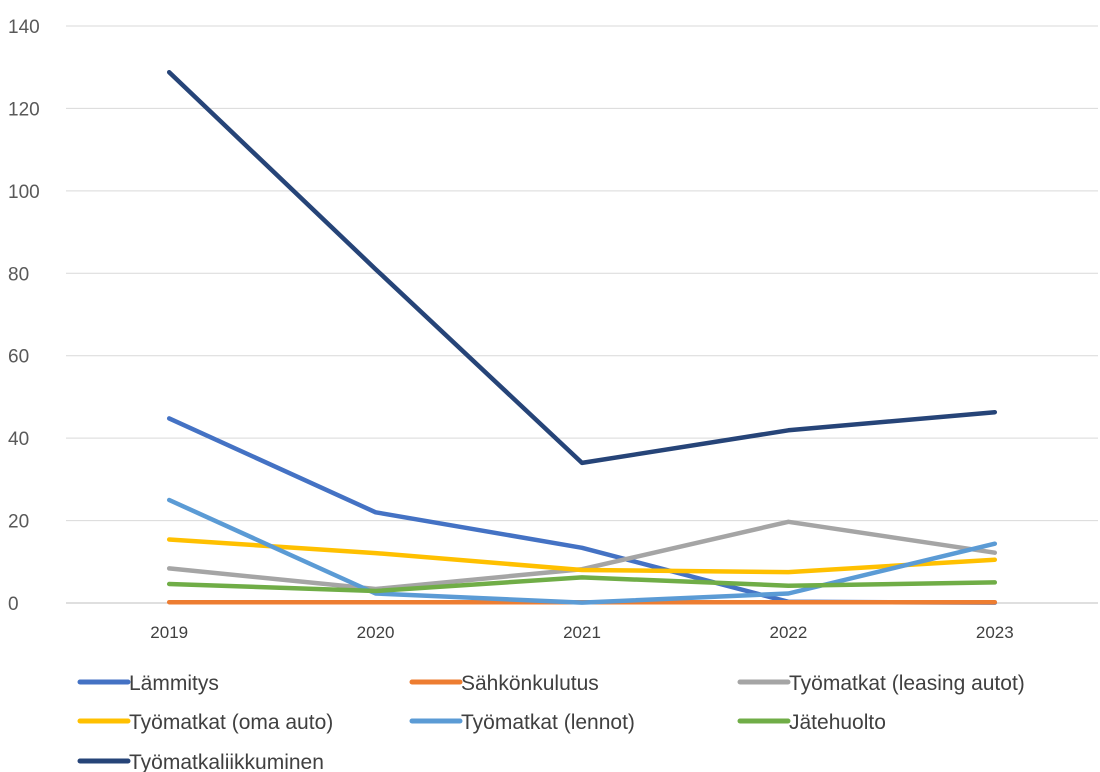  I want to click on legend-item: Työmatkaliikkuminen, so click(200, 761).